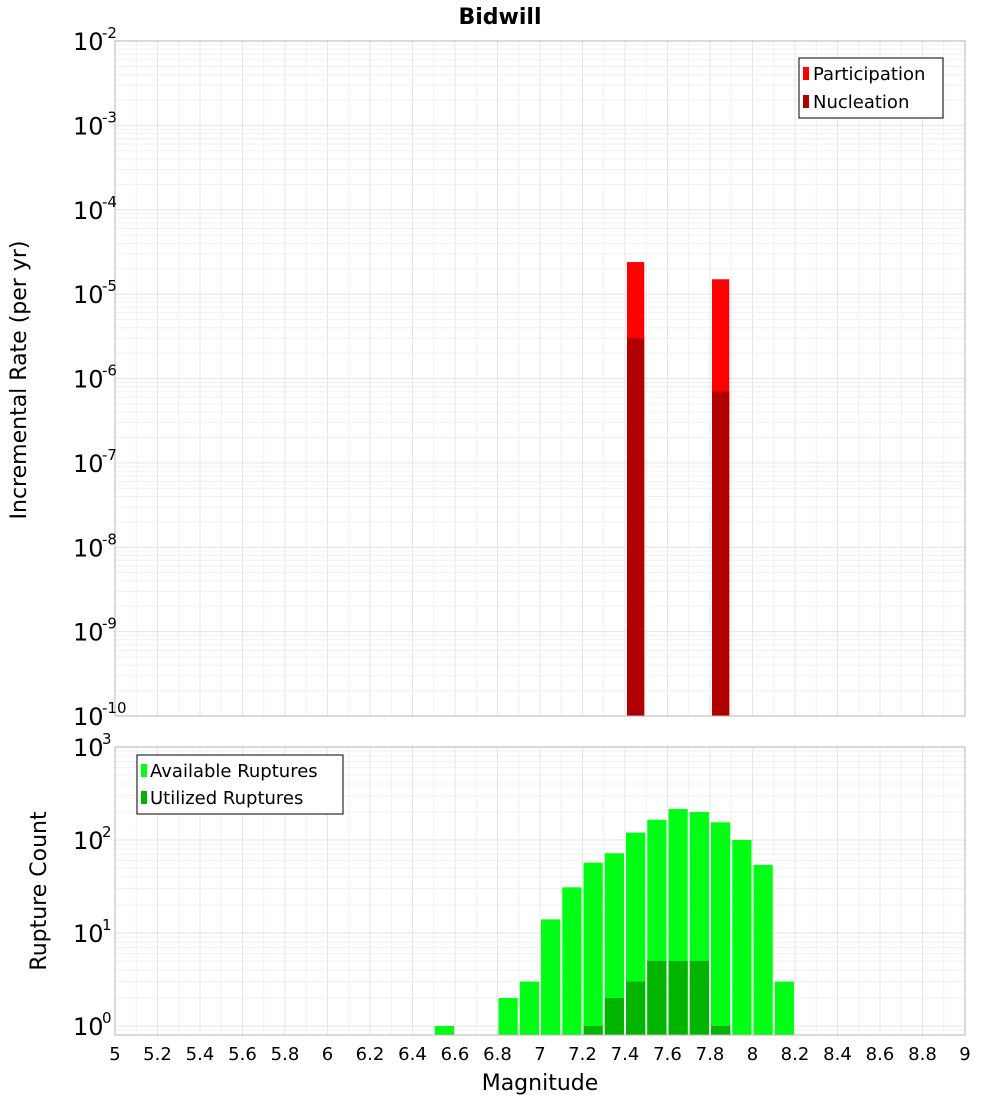  Describe the element at coordinates (109, 117) in the screenshot. I see `top-y-tick-exponent: -3` at that location.